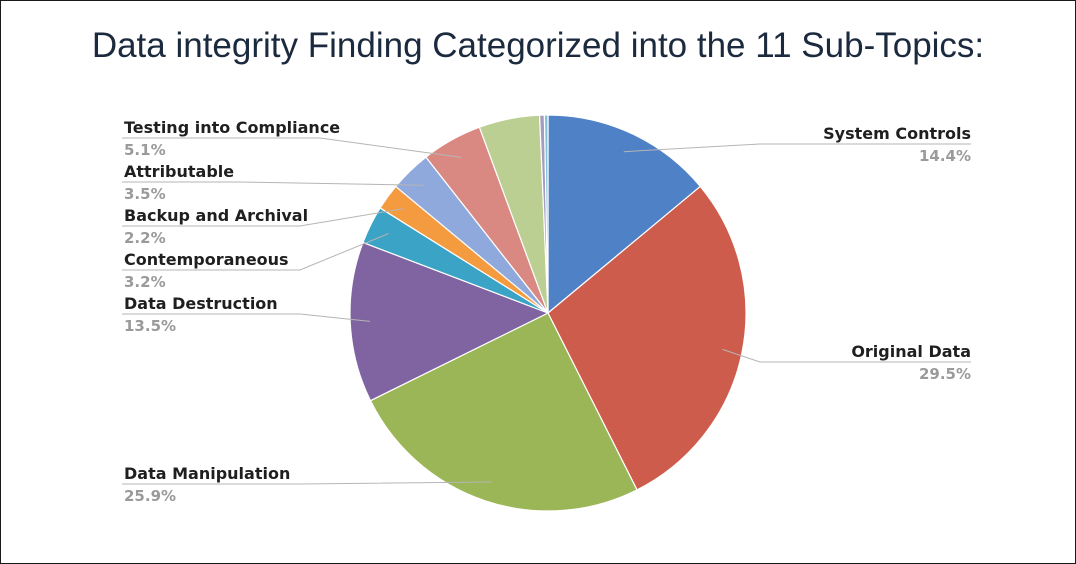  What do you see at coordinates (945, 374) in the screenshot?
I see `slice-value-original-data: 29.5%` at bounding box center [945, 374].